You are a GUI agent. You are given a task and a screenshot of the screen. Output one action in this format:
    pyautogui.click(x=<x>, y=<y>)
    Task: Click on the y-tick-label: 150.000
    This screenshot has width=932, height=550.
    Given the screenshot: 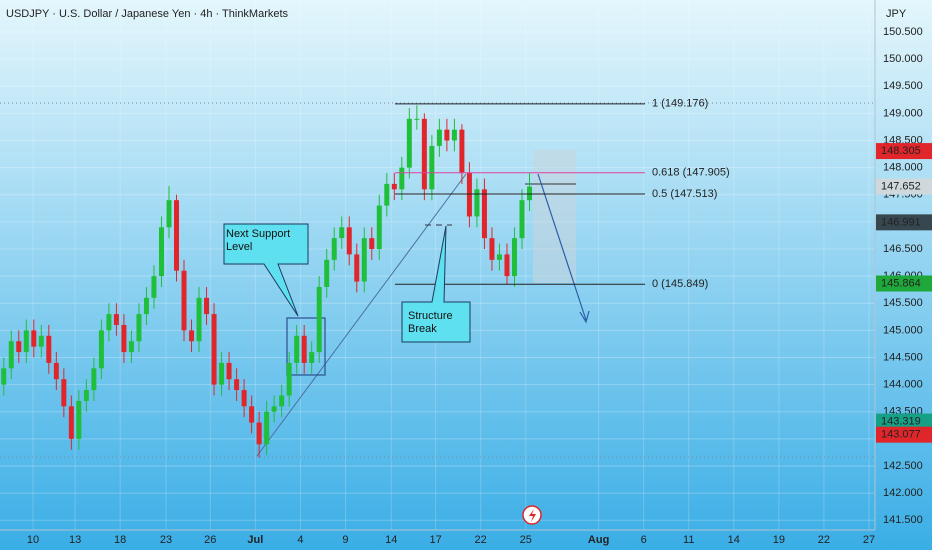 What is the action you would take?
    pyautogui.click(x=903, y=59)
    